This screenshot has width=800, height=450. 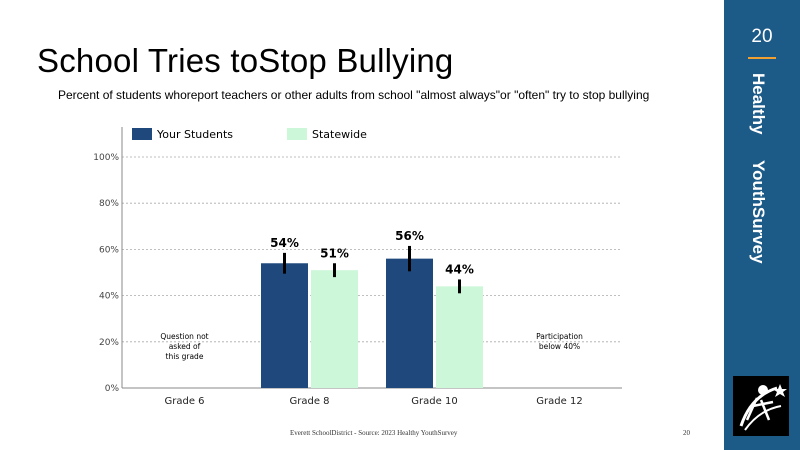 I want to click on footer-page-number: 20, so click(x=686, y=433).